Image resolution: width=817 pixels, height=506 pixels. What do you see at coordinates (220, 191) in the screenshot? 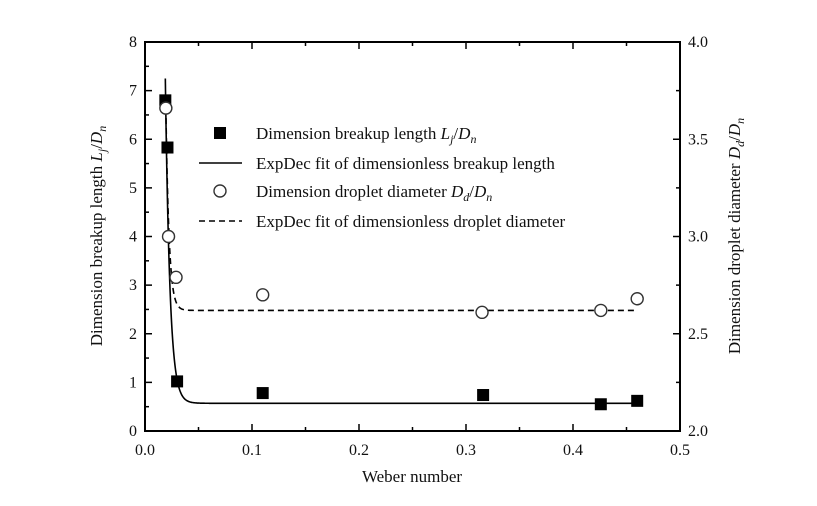
I see `legend-circle-marker` at bounding box center [220, 191].